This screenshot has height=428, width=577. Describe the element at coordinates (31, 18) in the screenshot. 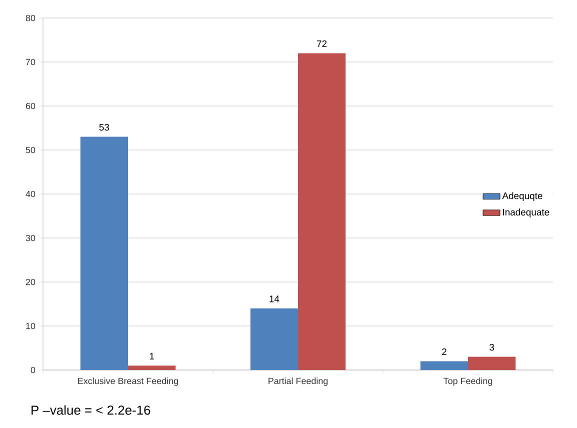

I see `y-tick-label: 80` at that location.